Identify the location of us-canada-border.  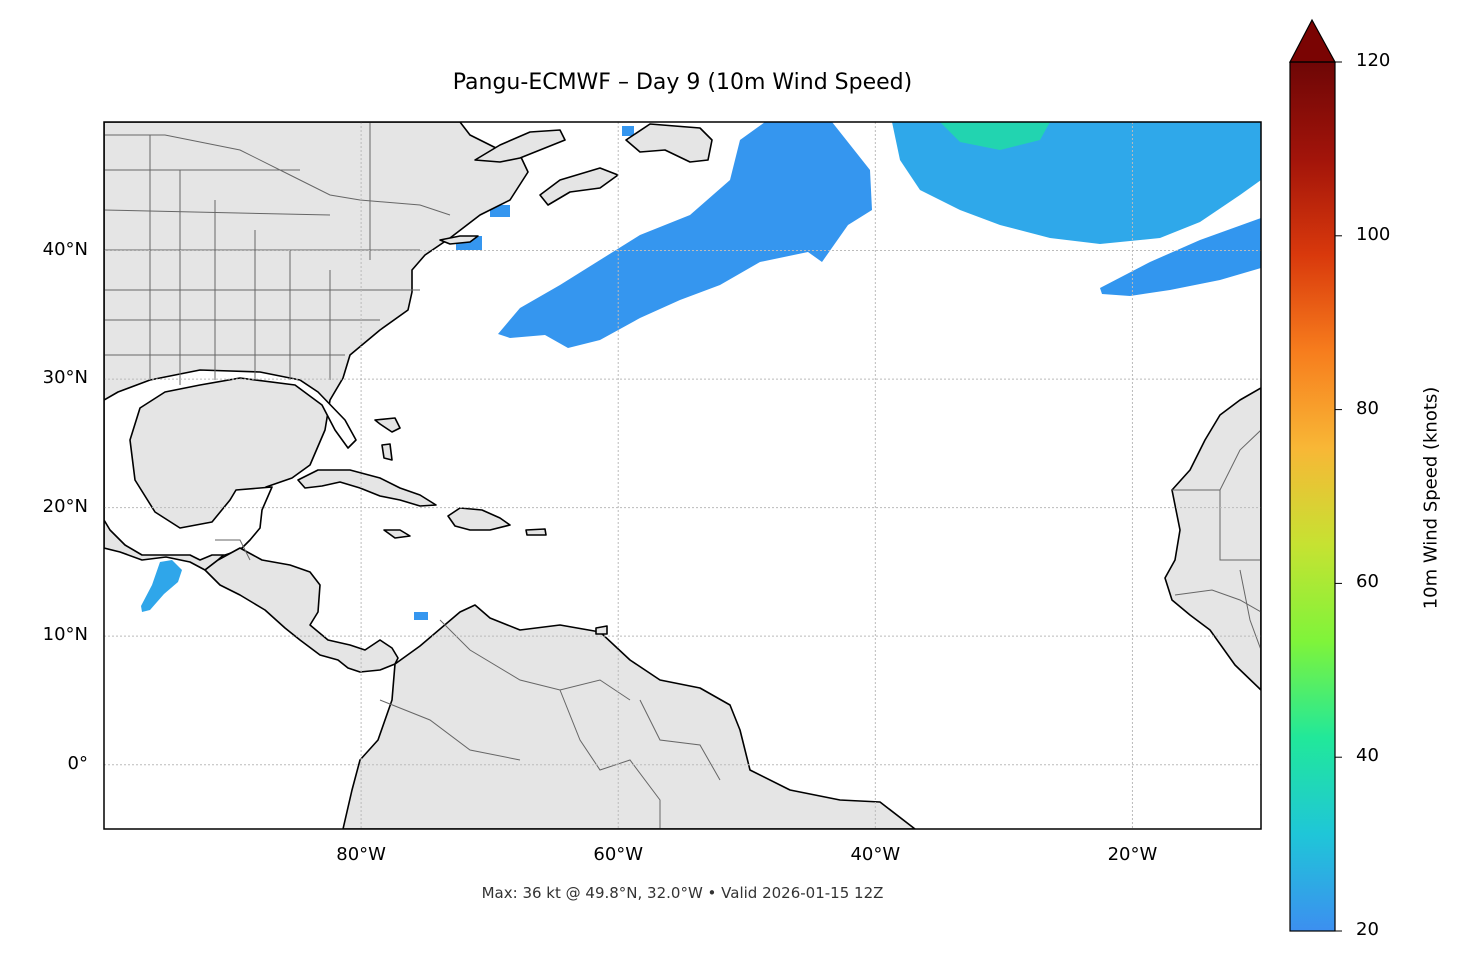
(277, 175).